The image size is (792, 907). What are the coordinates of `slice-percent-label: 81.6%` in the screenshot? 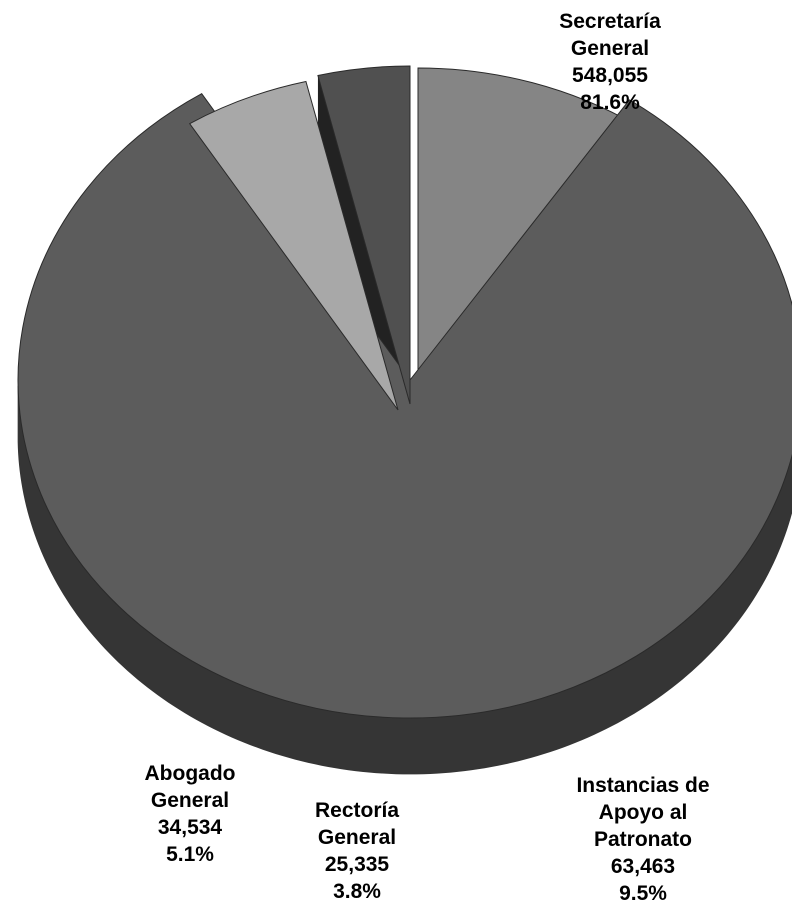 It's located at (610, 102).